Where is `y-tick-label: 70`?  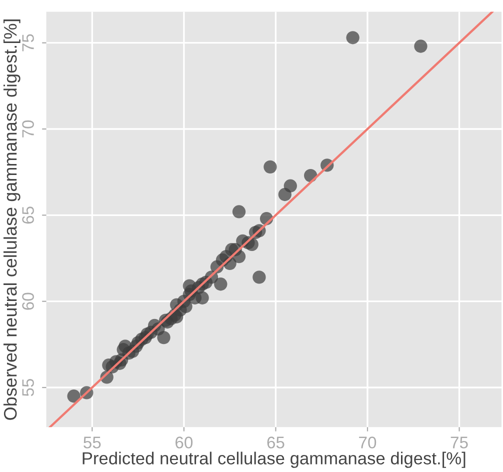 y-tick-label: 70 is located at coordinates (28, 129).